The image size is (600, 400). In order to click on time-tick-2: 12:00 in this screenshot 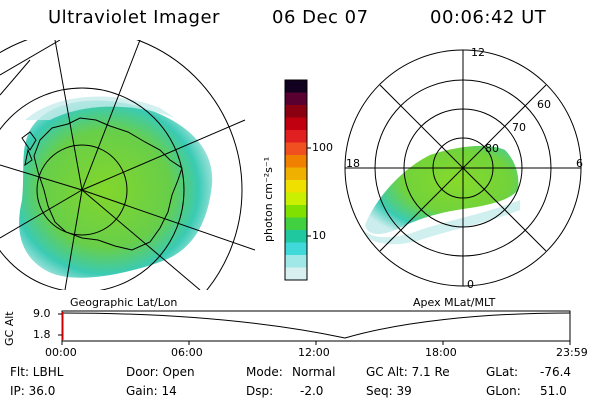, I will do `click(314, 352)`.